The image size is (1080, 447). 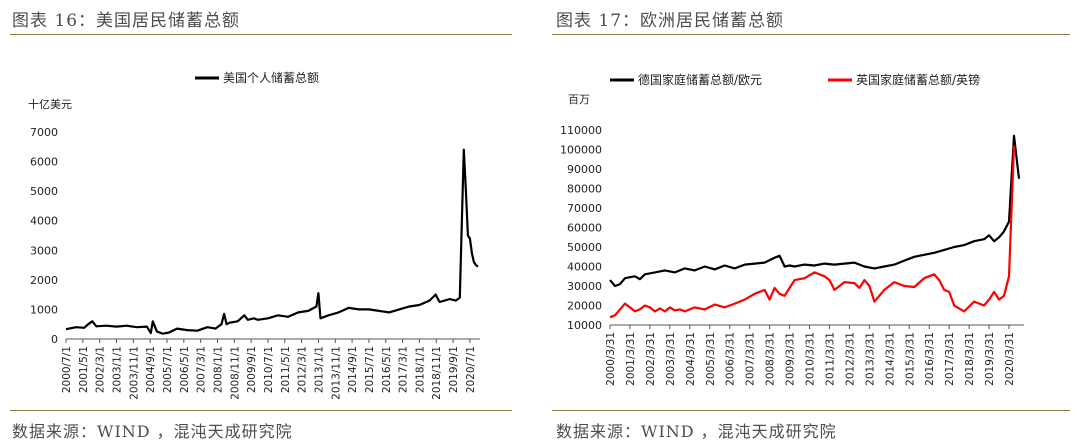 What do you see at coordinates (437, 373) in the screenshot?
I see `x-tick-label: 2018/11/1` at bounding box center [437, 373].